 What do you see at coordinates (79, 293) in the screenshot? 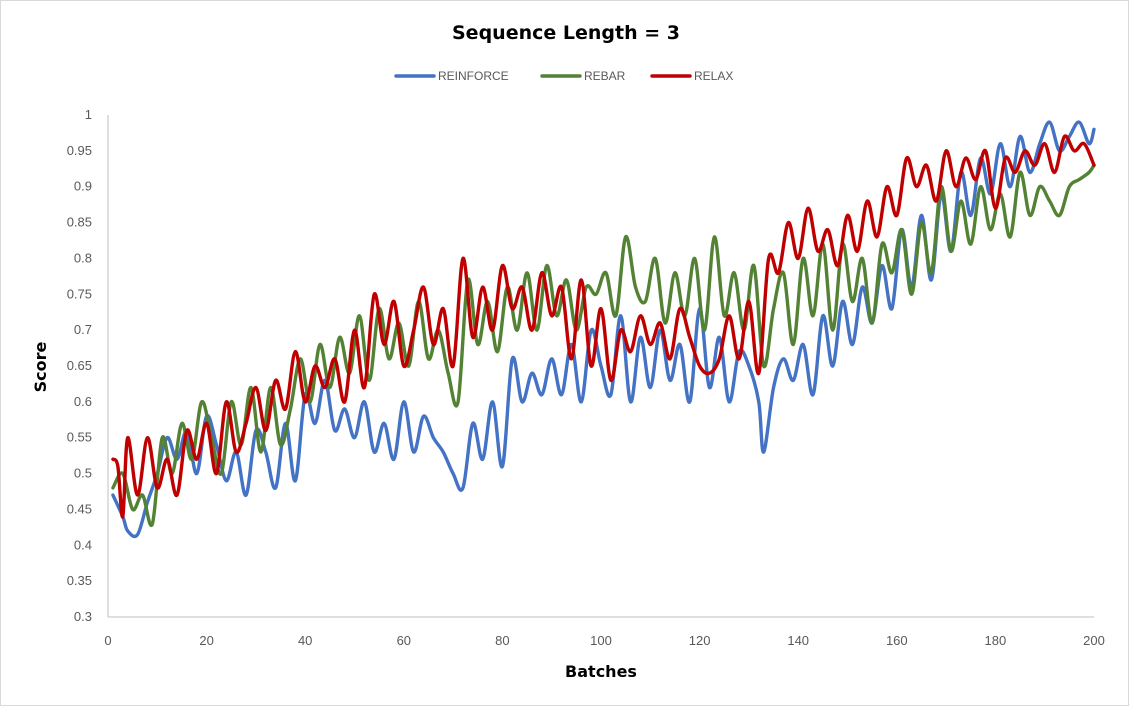
I see `y-tick-label: 0.75` at bounding box center [79, 293].